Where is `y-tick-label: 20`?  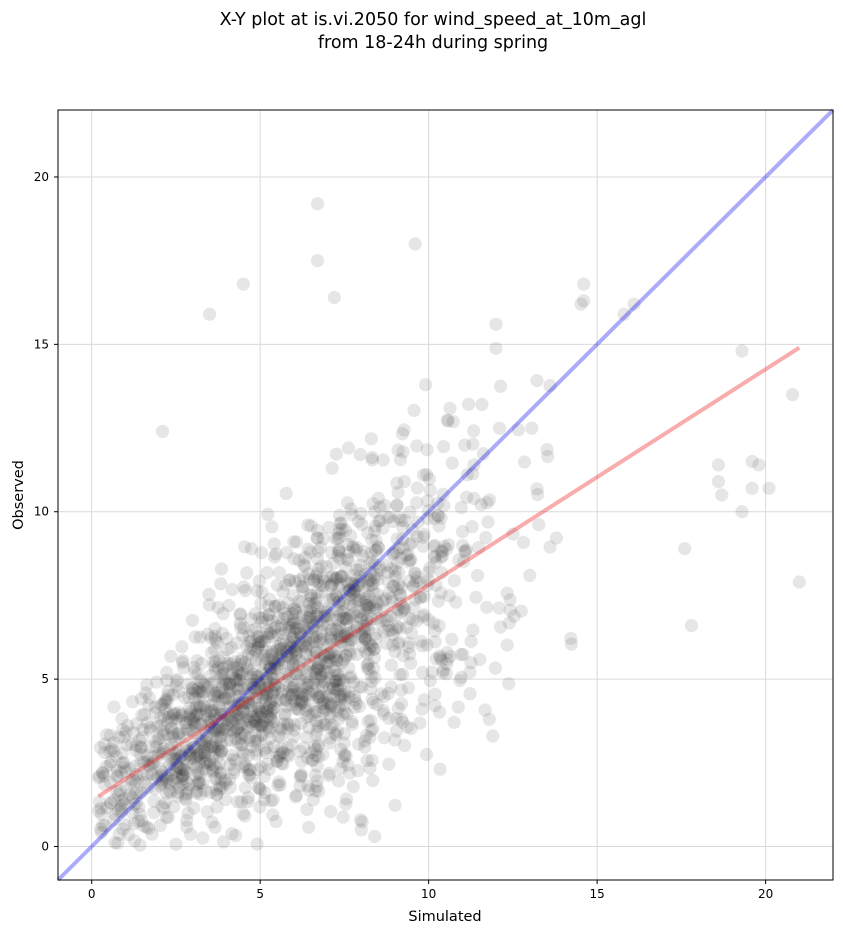 y-tick-label: 20 is located at coordinates (41, 177).